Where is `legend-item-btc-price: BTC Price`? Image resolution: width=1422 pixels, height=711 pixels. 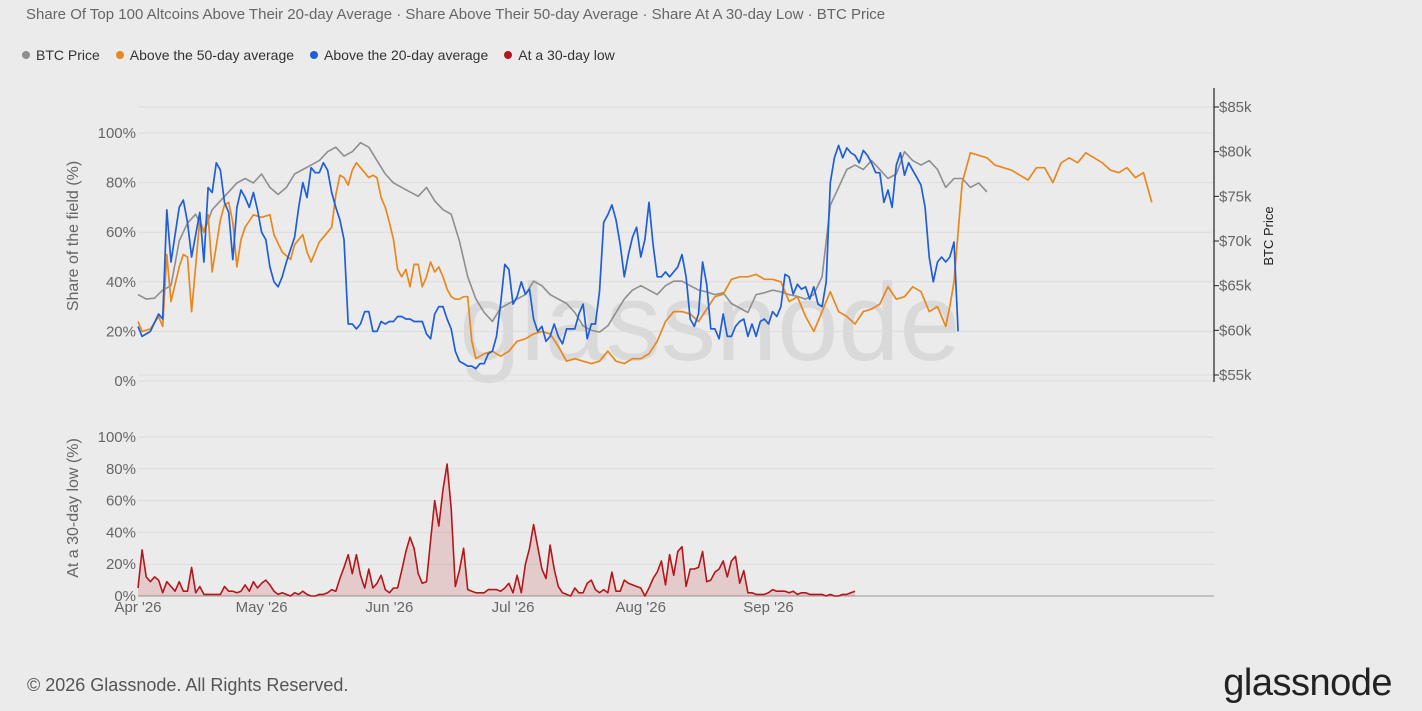
legend-item-btc-price: BTC Price is located at coordinates (61, 55).